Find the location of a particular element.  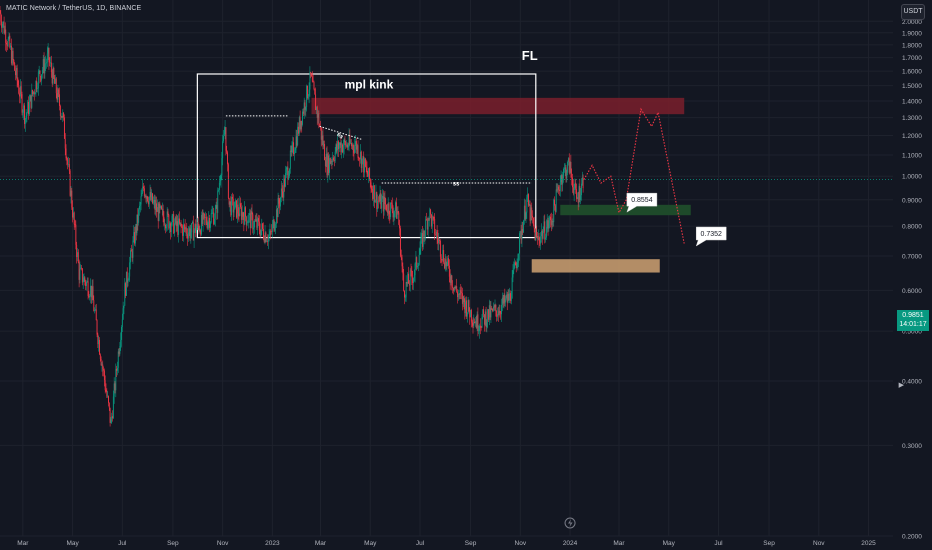

supply-zone is located at coordinates (498, 106).